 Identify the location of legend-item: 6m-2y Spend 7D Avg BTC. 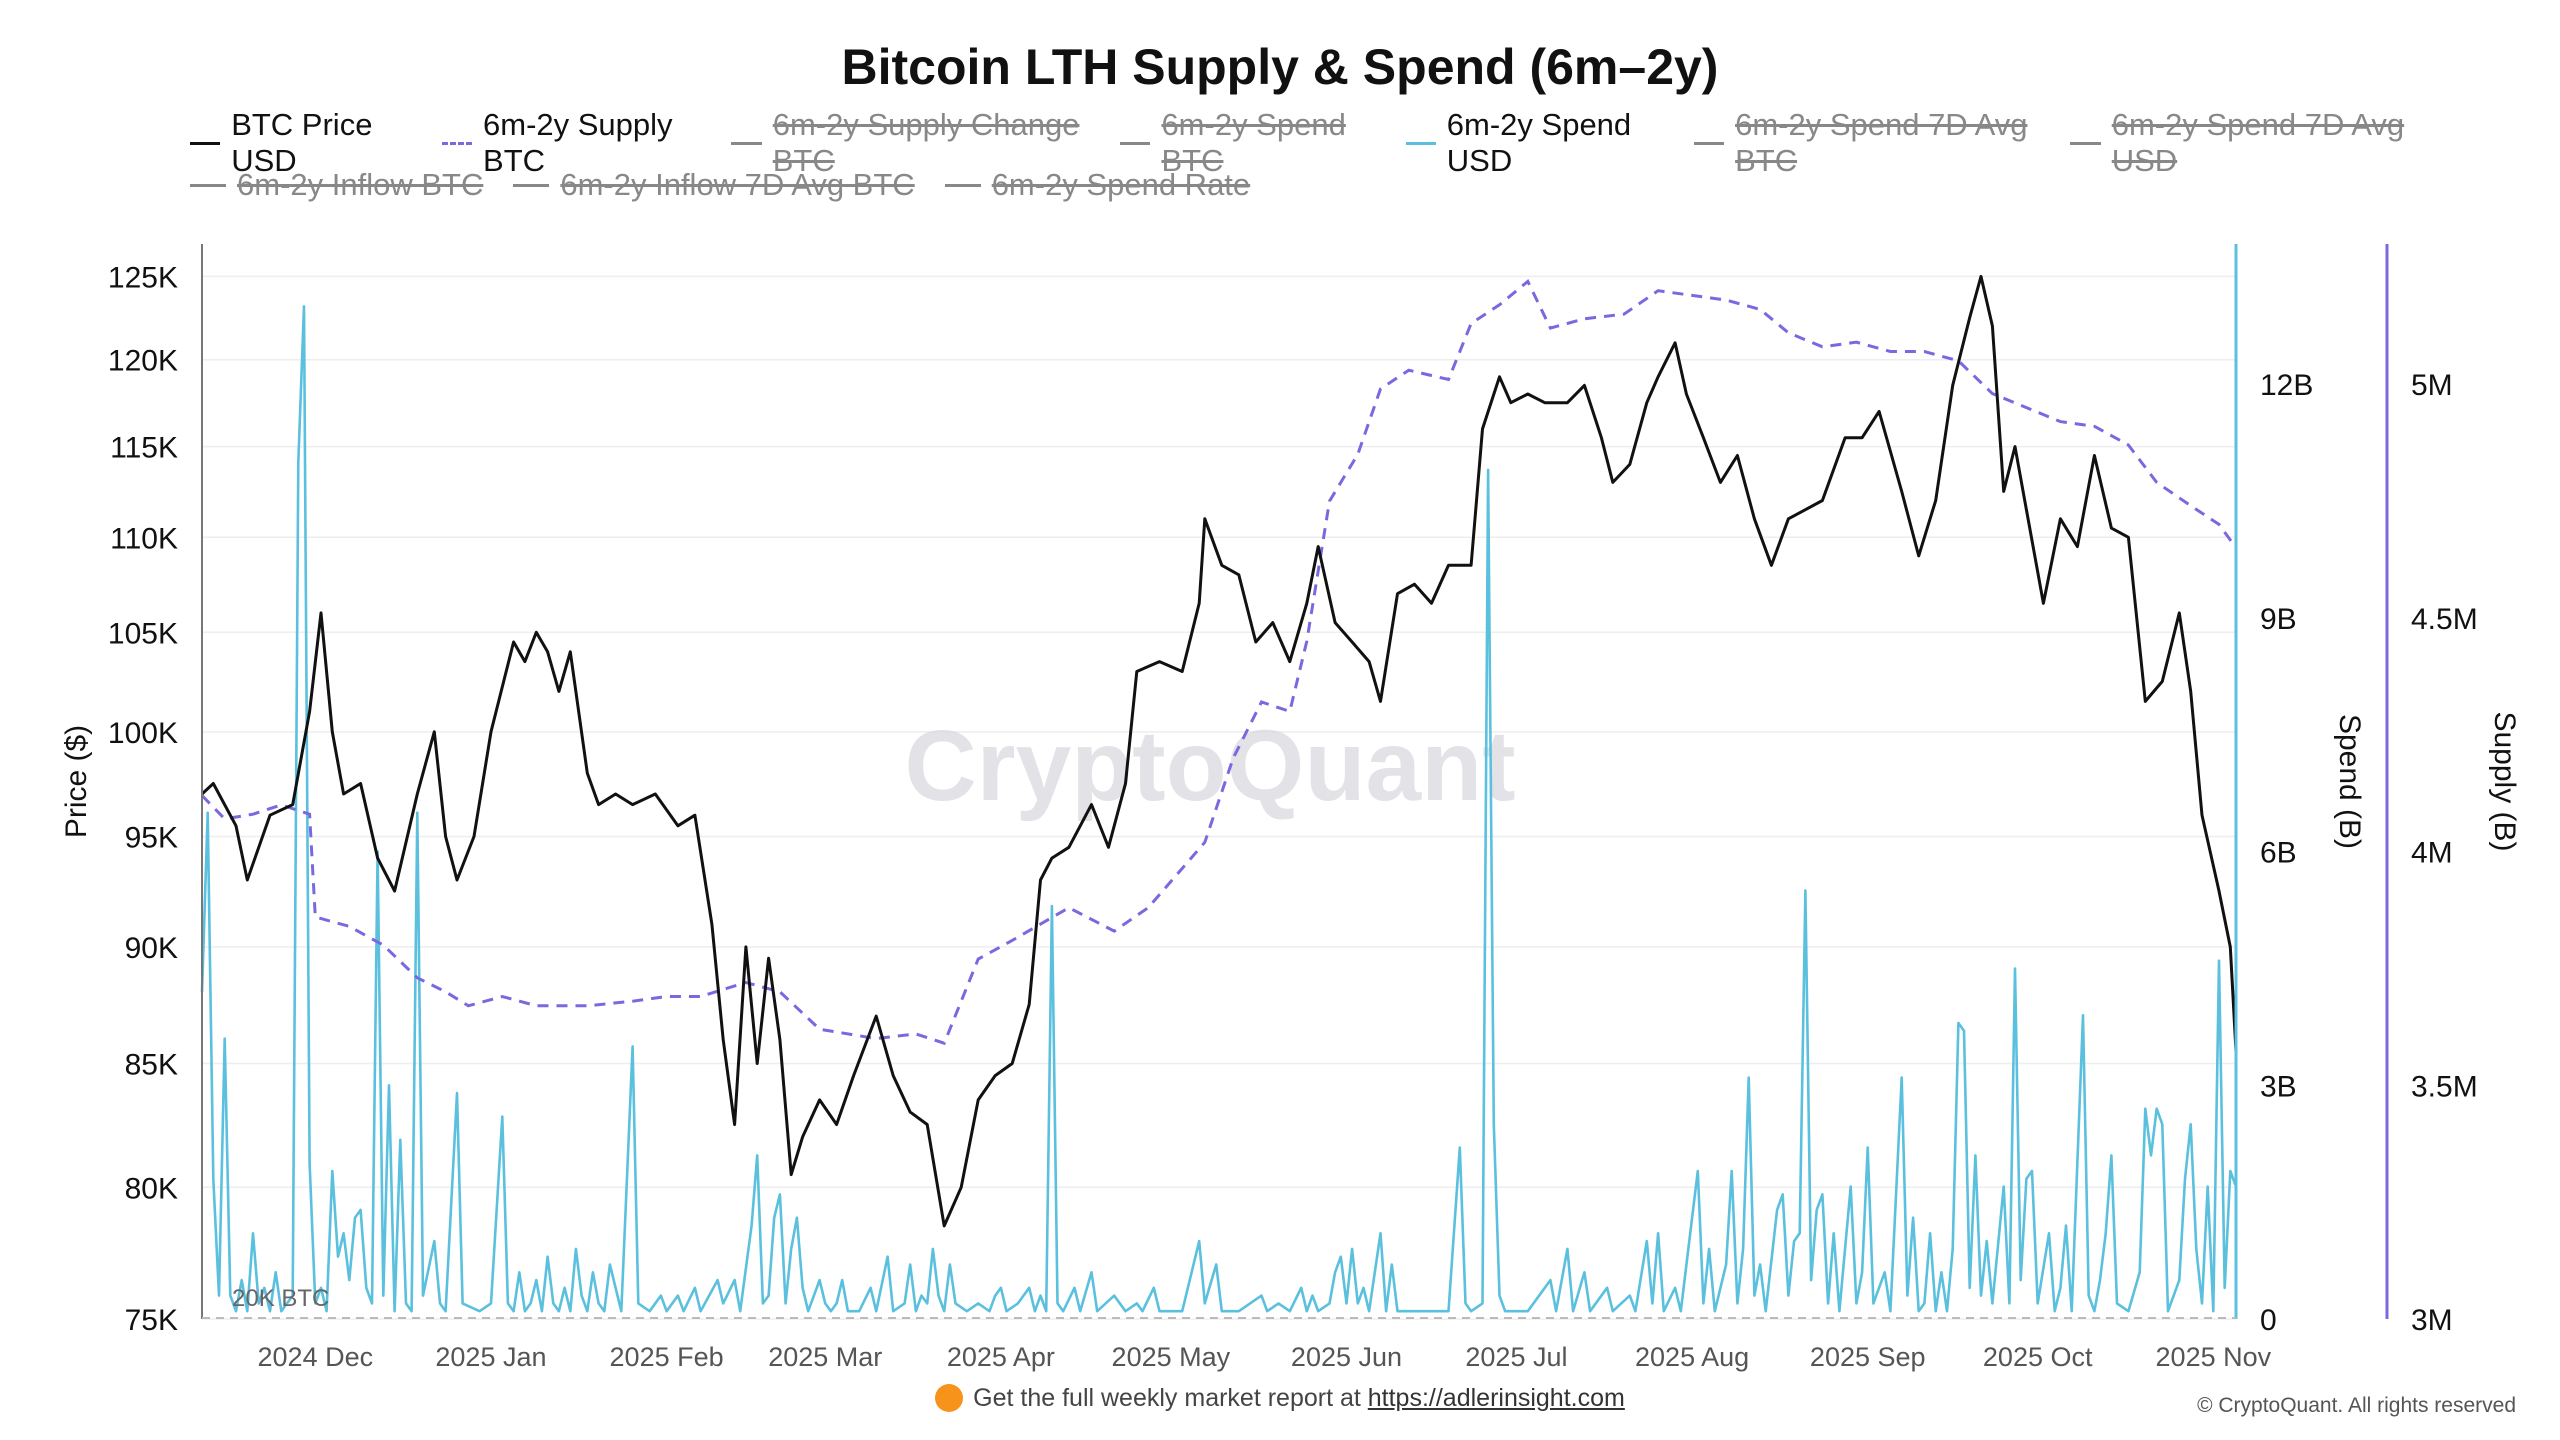
(1867, 143).